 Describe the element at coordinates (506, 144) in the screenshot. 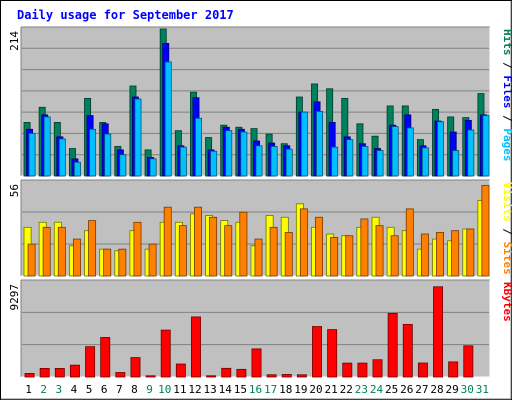

I see `legend-entry: Pages` at that location.